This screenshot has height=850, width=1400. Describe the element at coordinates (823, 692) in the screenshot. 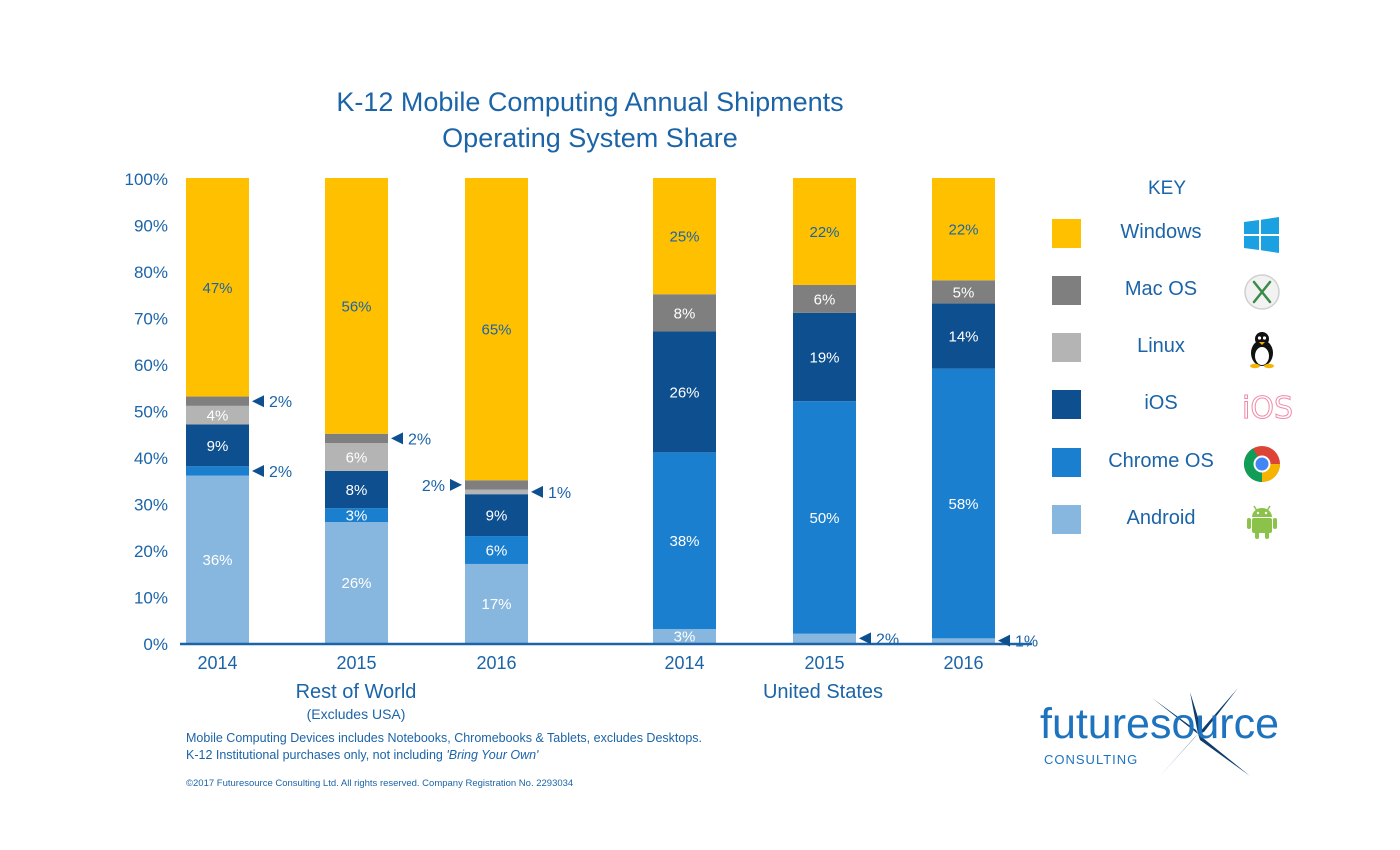

I see `group-label-united-states: United States` at that location.